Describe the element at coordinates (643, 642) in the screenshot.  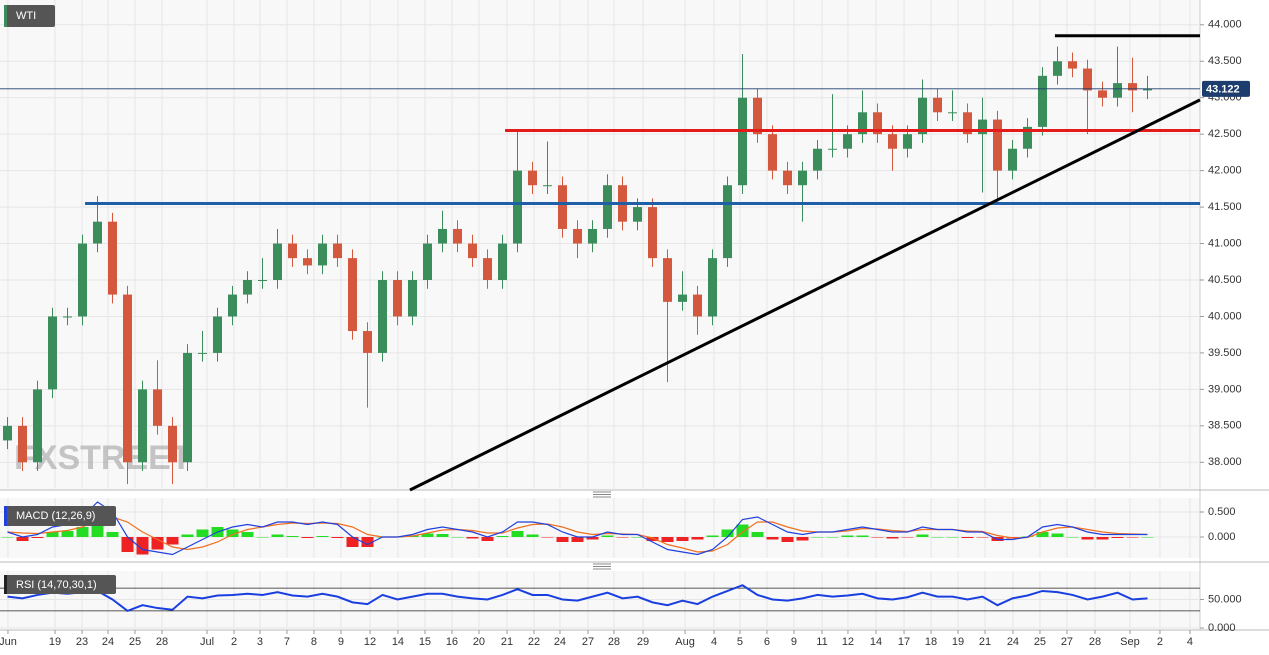
I see `x-tick-label: 29` at that location.